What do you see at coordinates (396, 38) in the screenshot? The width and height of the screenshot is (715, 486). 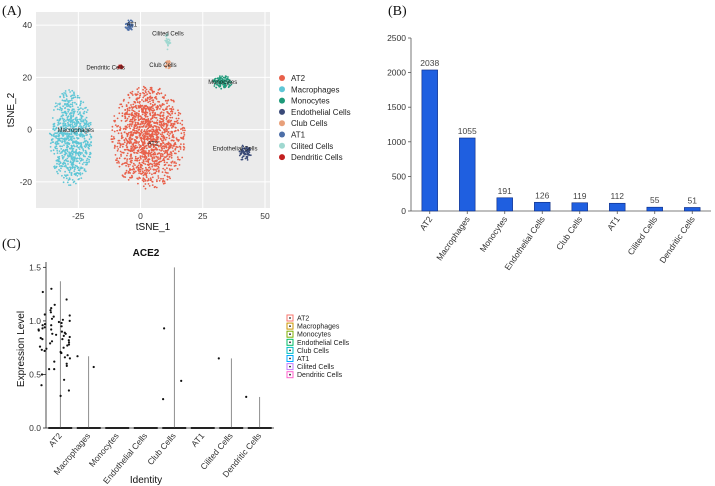 I see `bar-y-tick-label: 2500` at bounding box center [396, 38].